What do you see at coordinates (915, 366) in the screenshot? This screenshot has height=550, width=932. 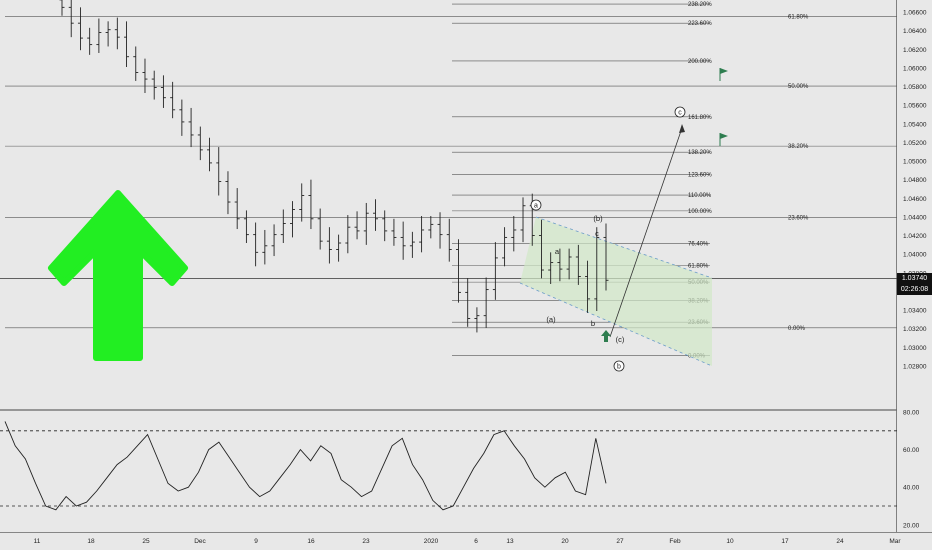 I see `price-axis-label: 1.02800` at bounding box center [915, 366].